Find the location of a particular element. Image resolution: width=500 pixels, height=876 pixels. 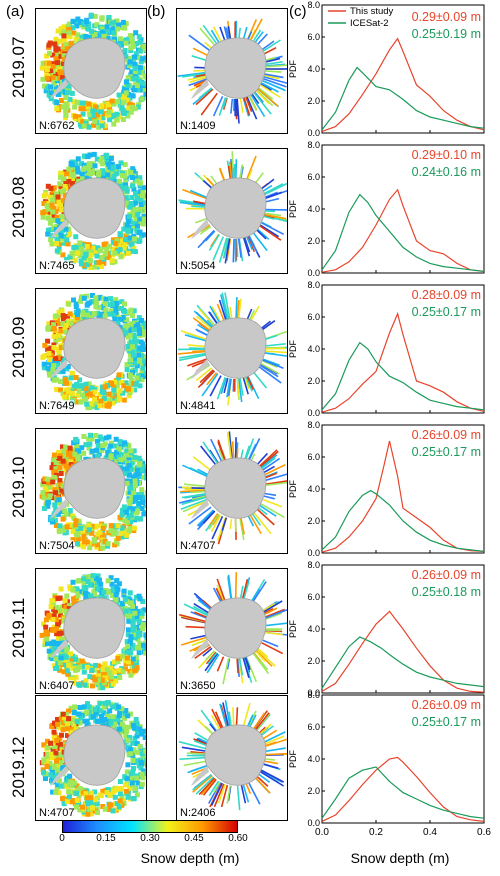

sample-count: N:4841 is located at coordinates (198, 406).